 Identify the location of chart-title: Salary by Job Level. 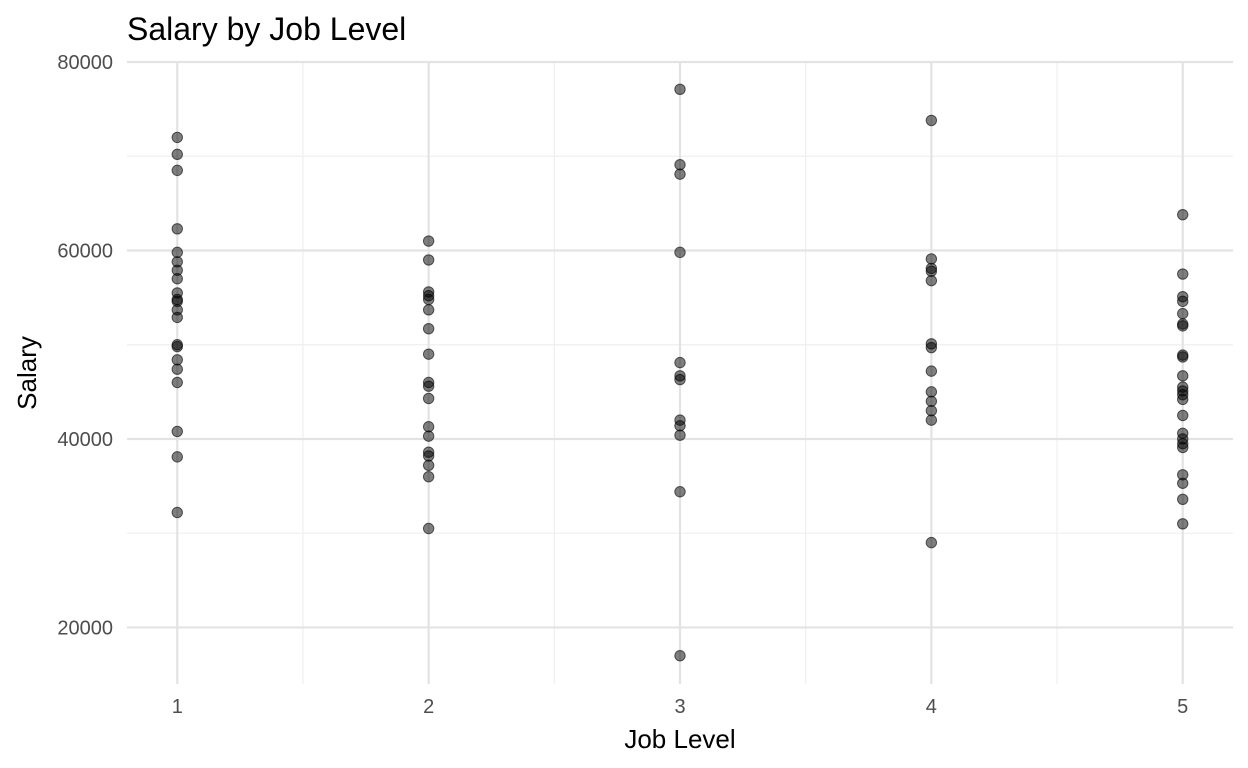
(266, 29).